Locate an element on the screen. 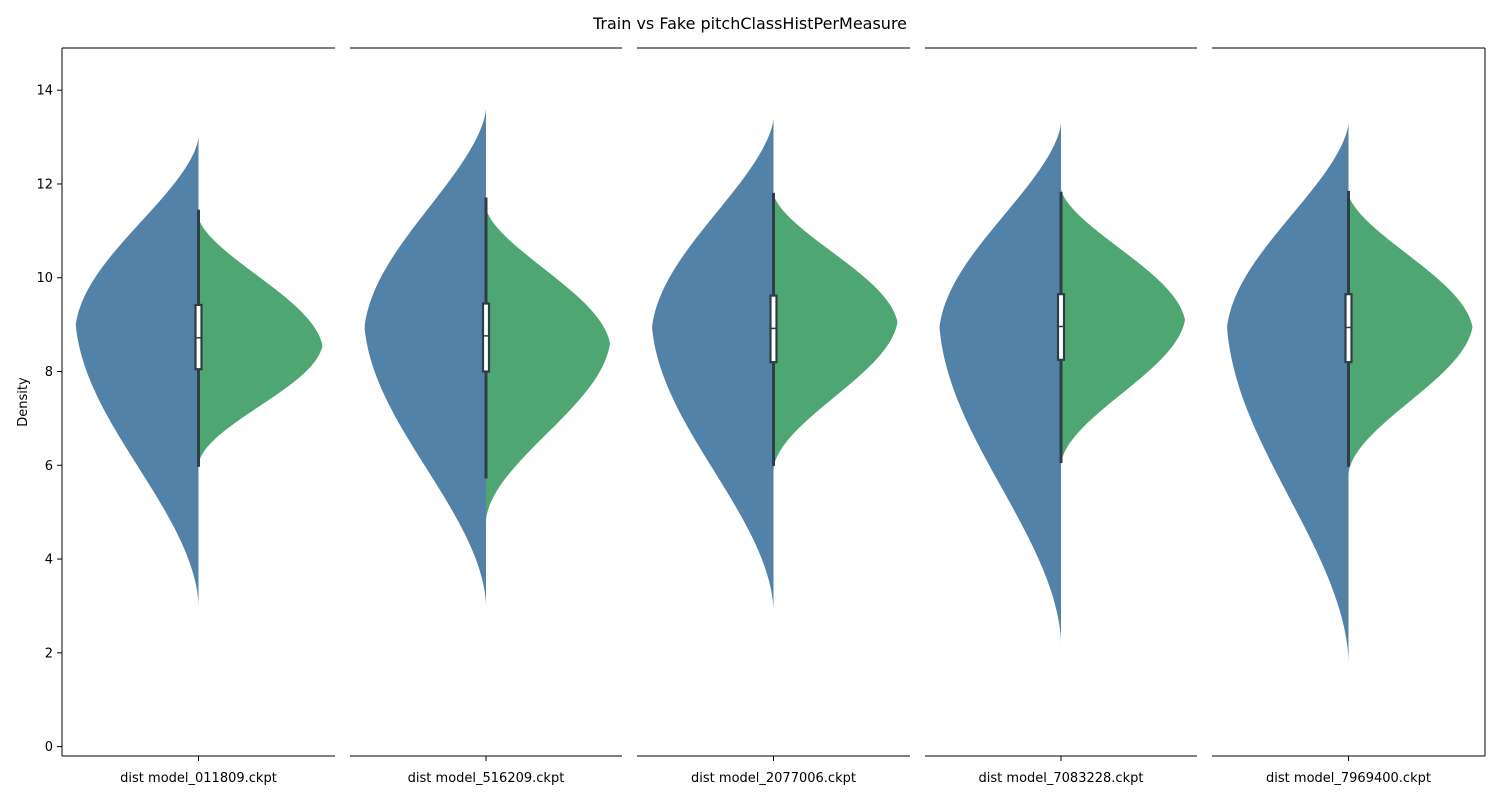  y-tick-label: 14 is located at coordinates (44, 91).